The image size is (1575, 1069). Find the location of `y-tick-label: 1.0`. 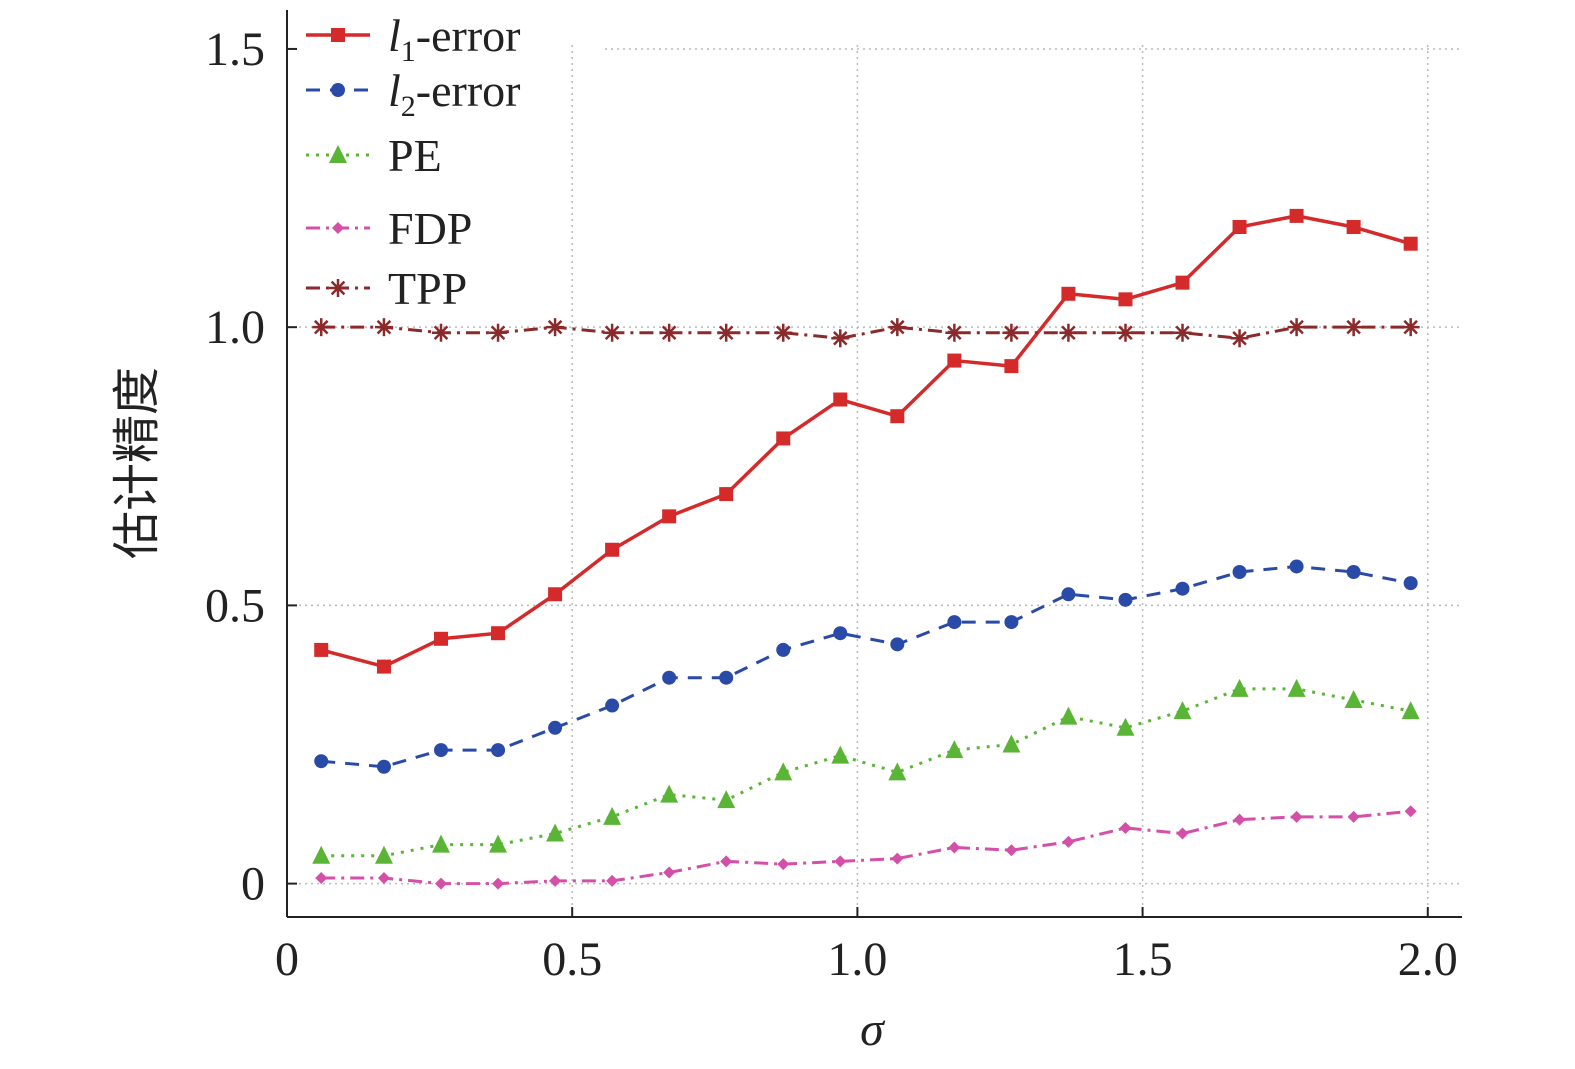

y-tick-label: 1.0 is located at coordinates (235, 327).